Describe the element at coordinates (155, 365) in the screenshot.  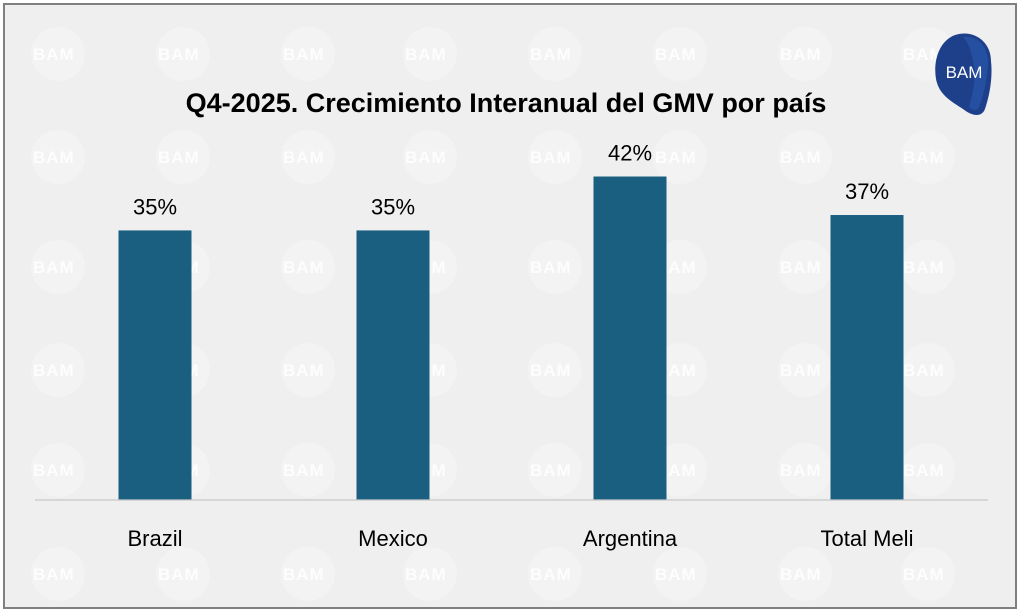
I see `bar-brazil` at that location.